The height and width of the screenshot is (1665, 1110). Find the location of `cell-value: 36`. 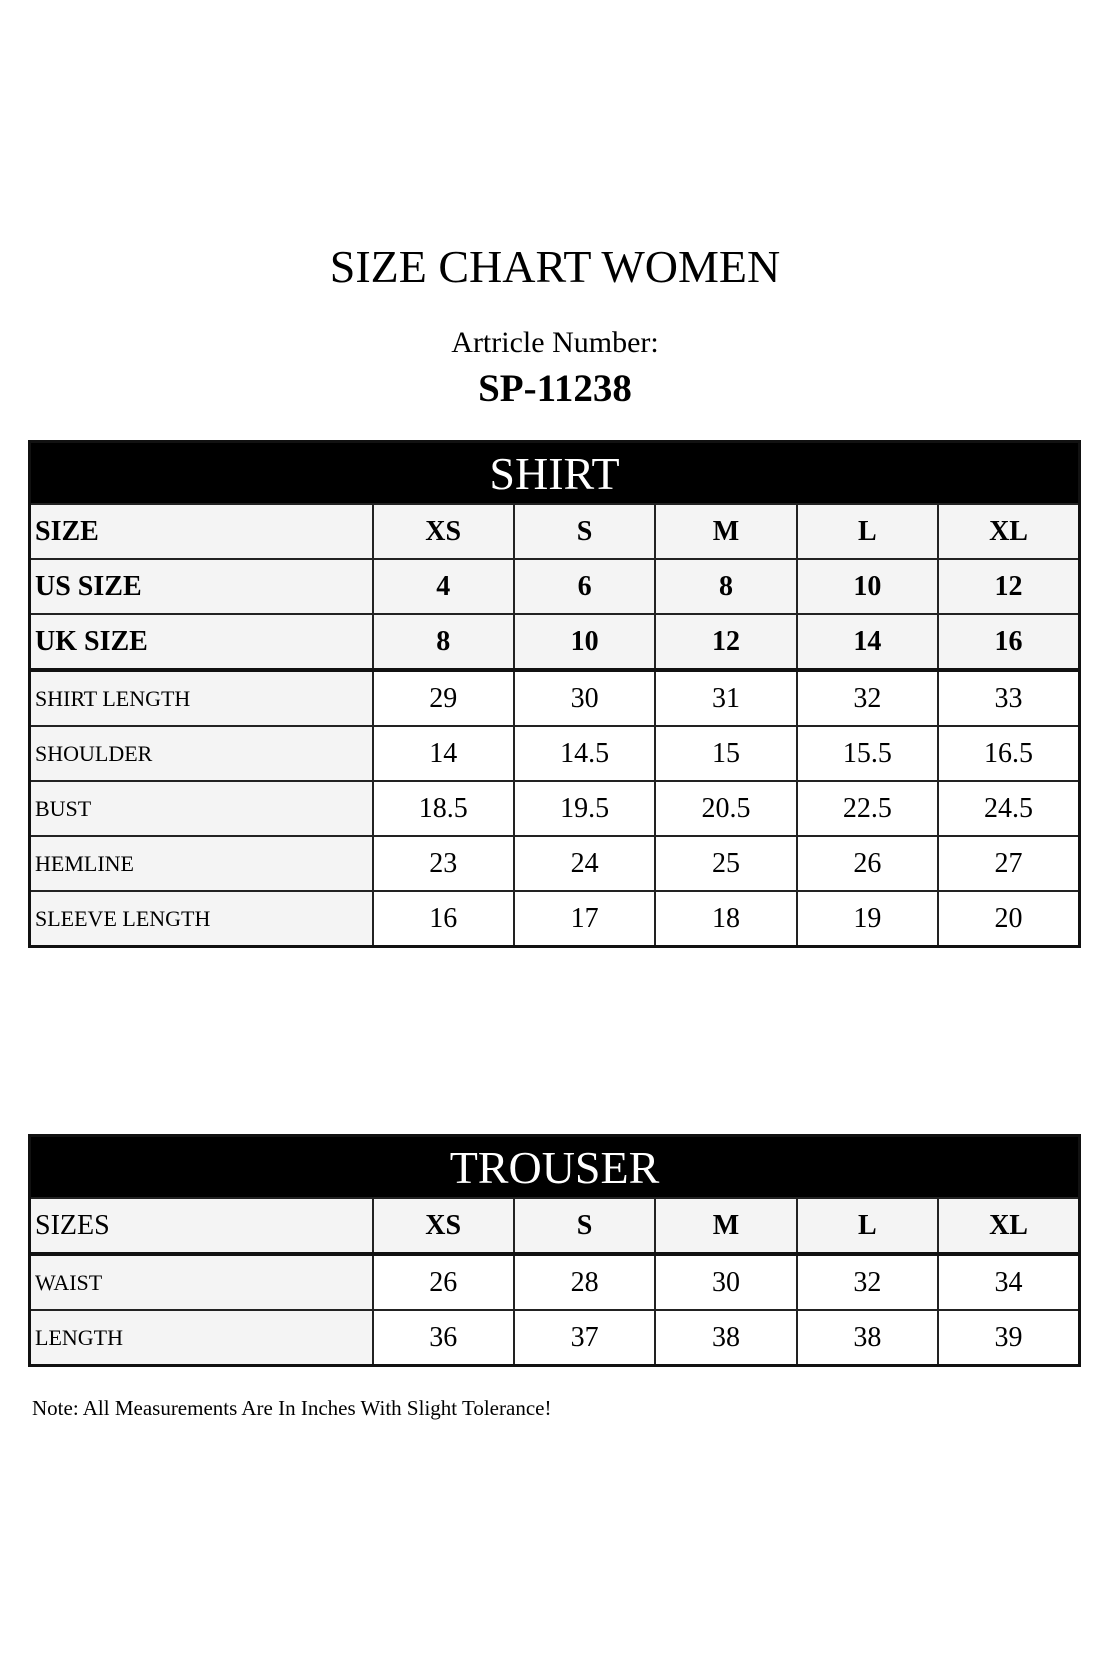

cell-value: 36 is located at coordinates (443, 1338).